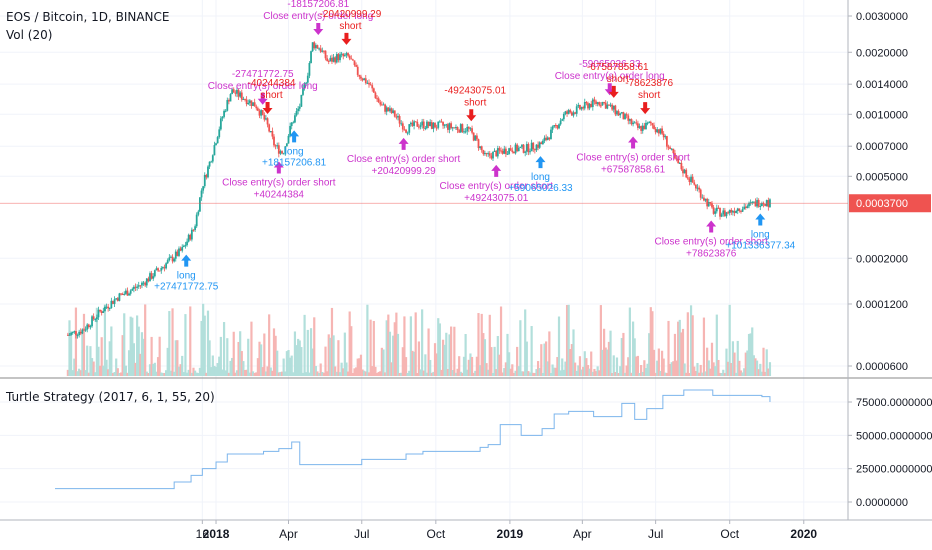  Describe the element at coordinates (882, 204) in the screenshot. I see `last-price-label: 0.0003700` at that location.